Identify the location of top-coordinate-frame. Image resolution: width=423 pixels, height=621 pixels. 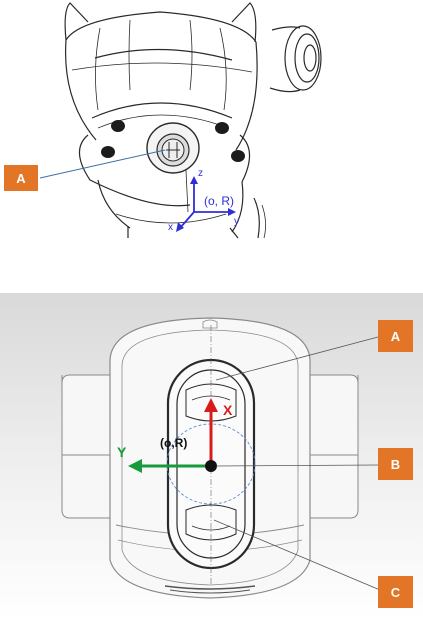
(206, 204).